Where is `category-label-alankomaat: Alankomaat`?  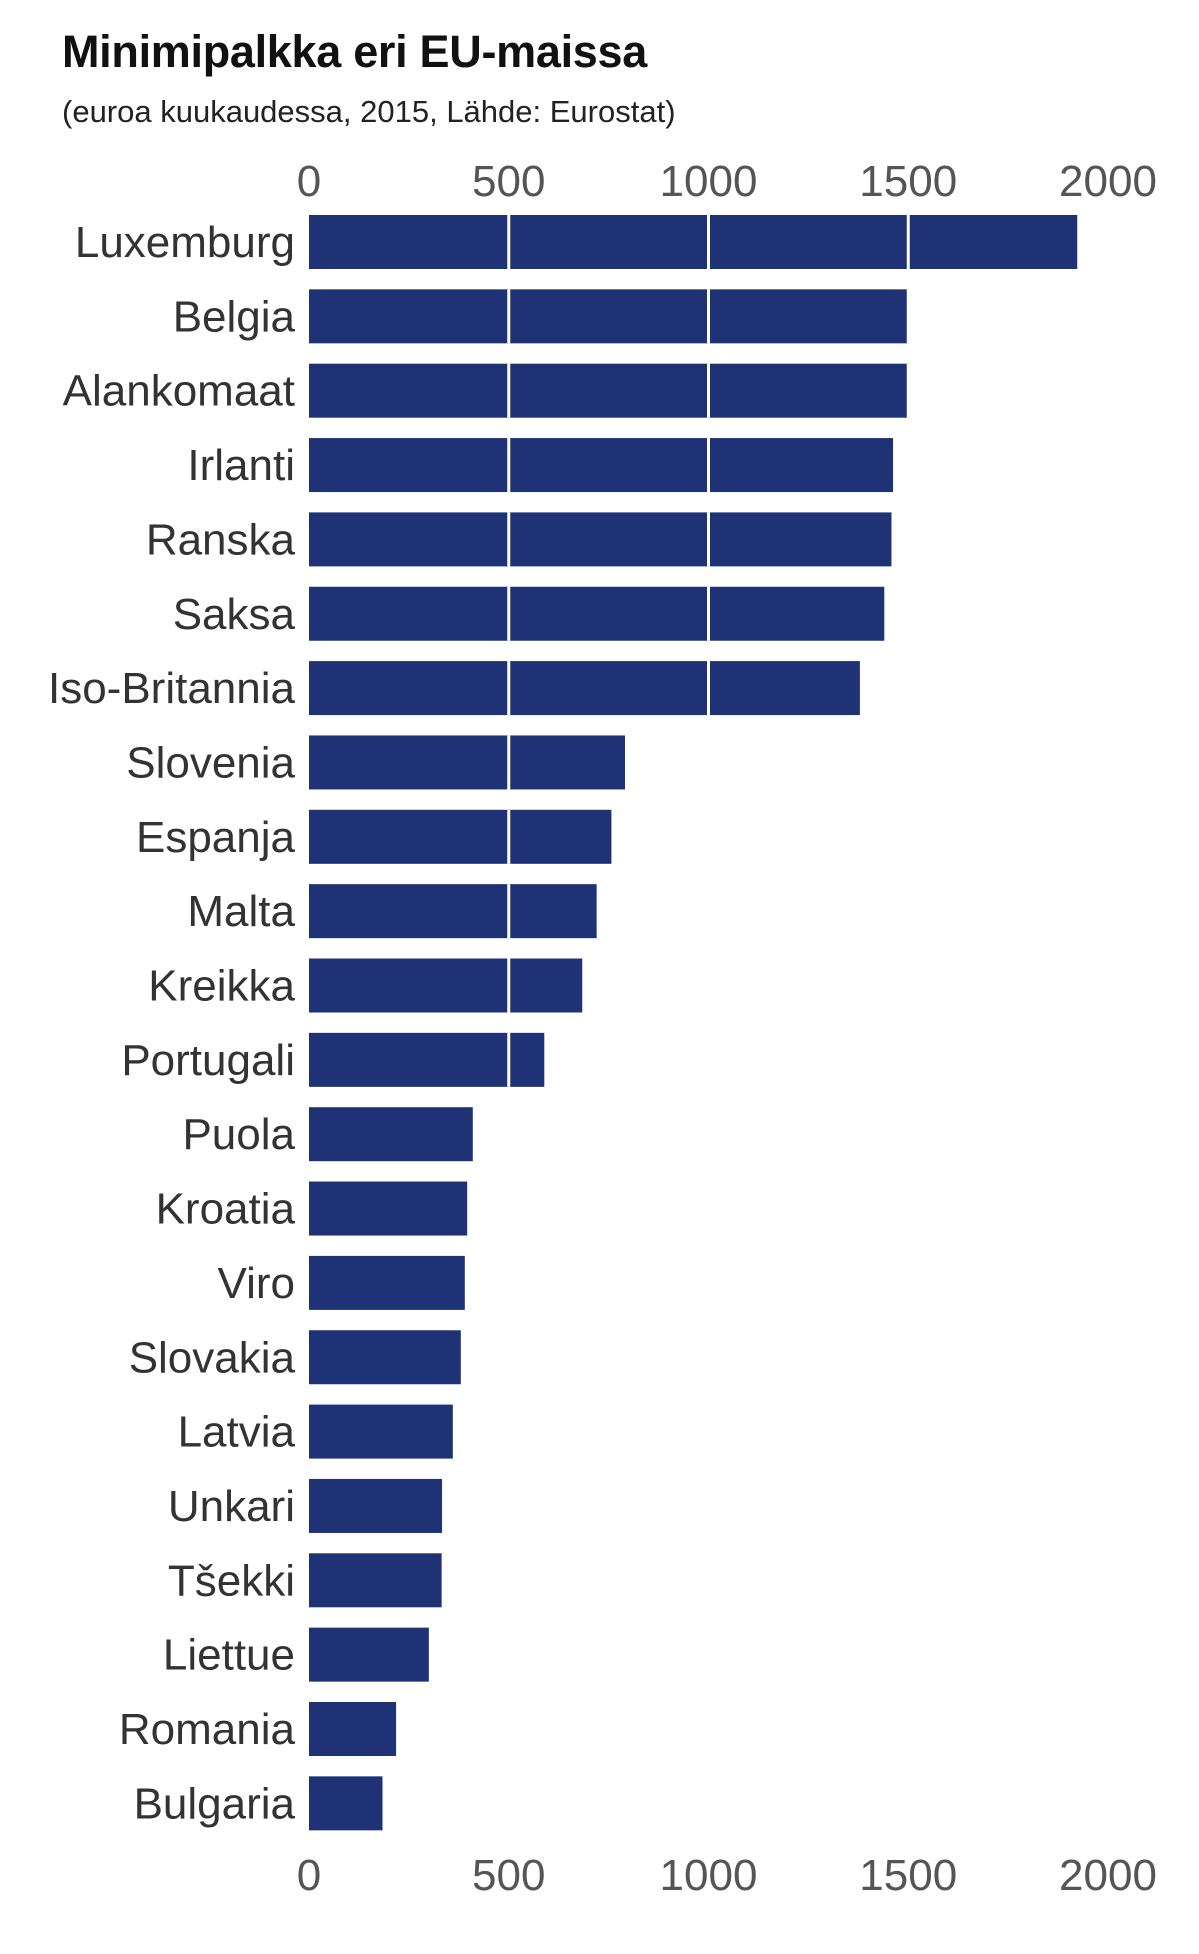 category-label-alankomaat: Alankomaat is located at coordinates (179, 391).